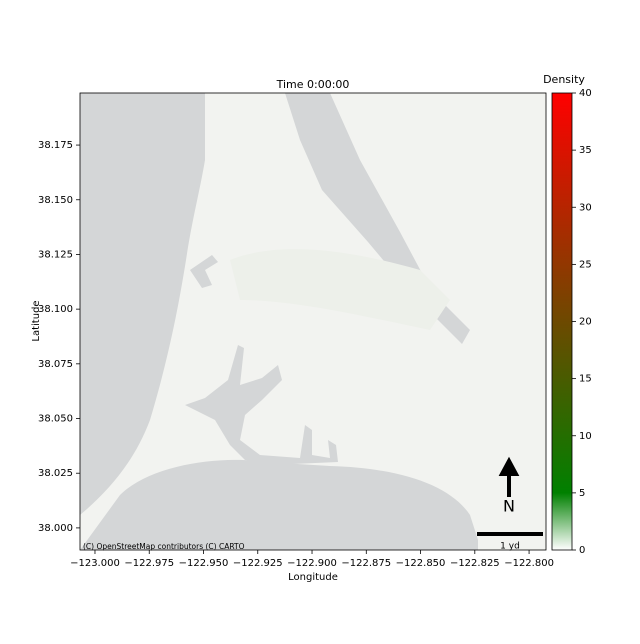 The width and height of the screenshot is (640, 644). I want to click on x-tick-label: −122.875, so click(366, 563).